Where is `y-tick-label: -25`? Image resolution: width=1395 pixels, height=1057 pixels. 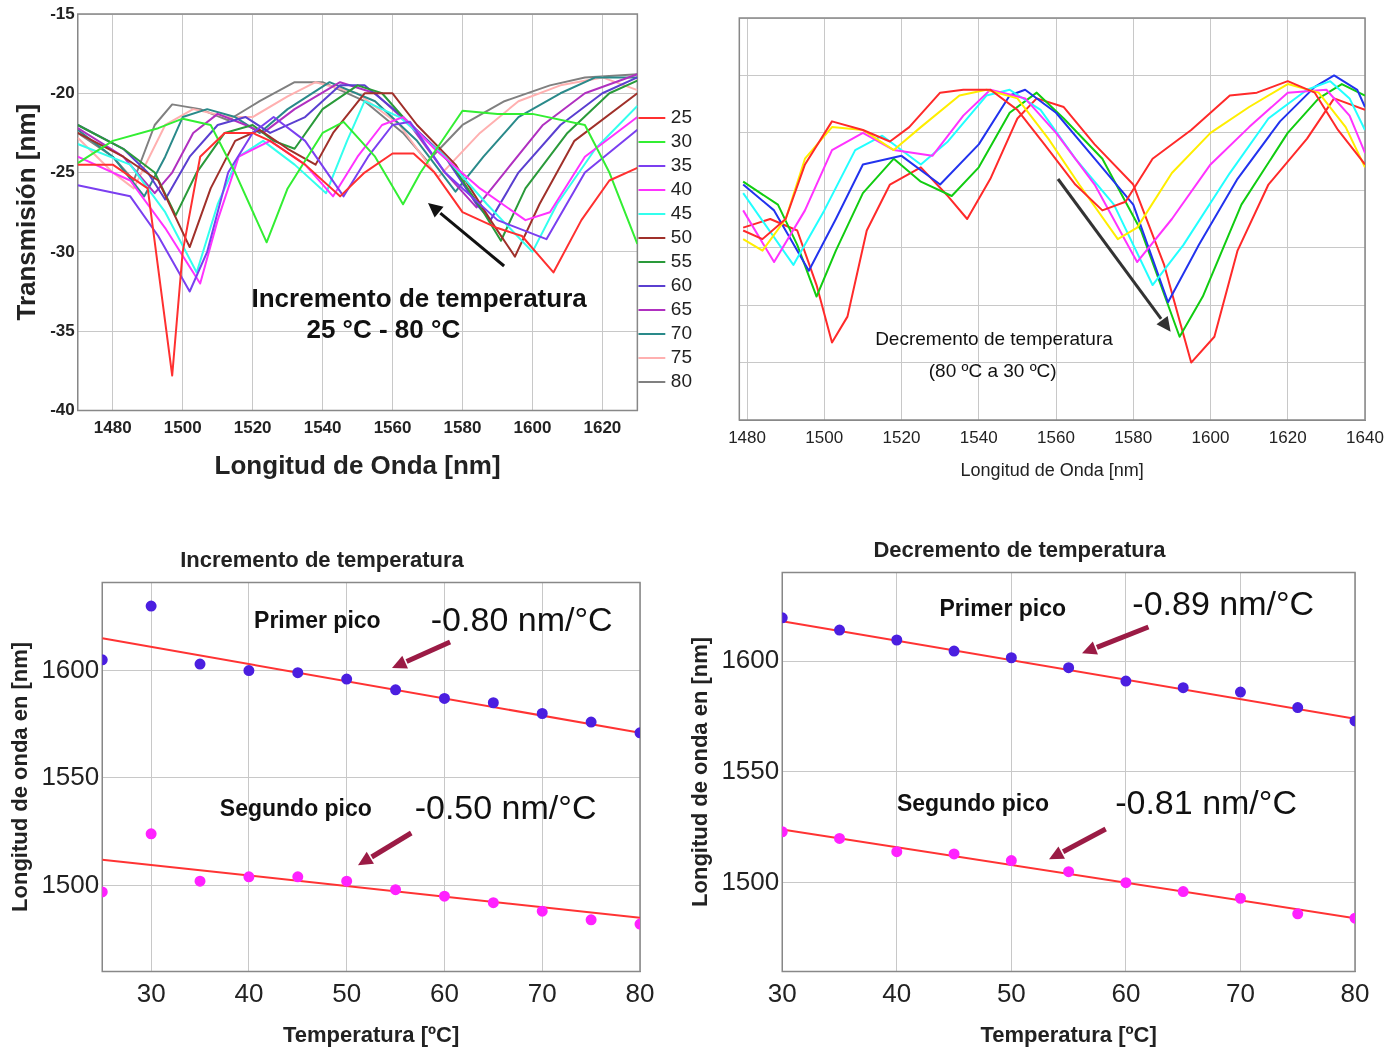
y-tick-label: -25 is located at coordinates (62, 172).